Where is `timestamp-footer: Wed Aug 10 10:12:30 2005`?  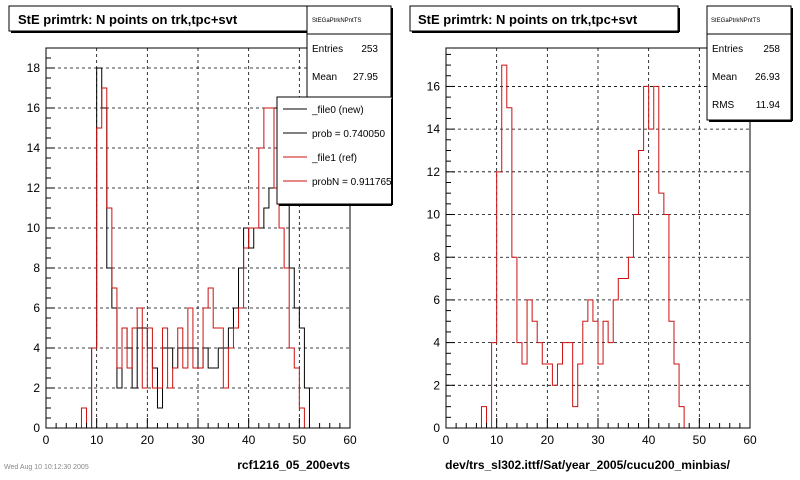
timestamp-footer: Wed Aug 10 10:12:30 2005 is located at coordinates (46, 467).